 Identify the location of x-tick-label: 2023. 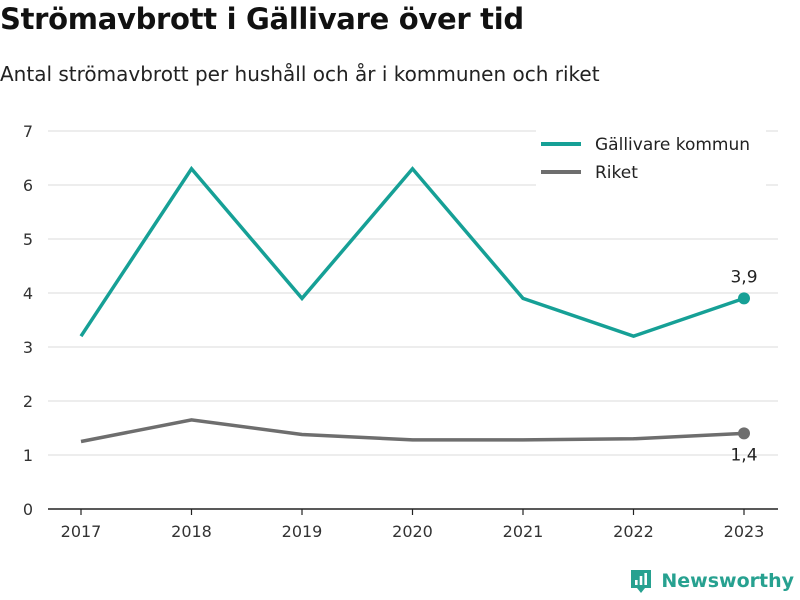
(744, 531).